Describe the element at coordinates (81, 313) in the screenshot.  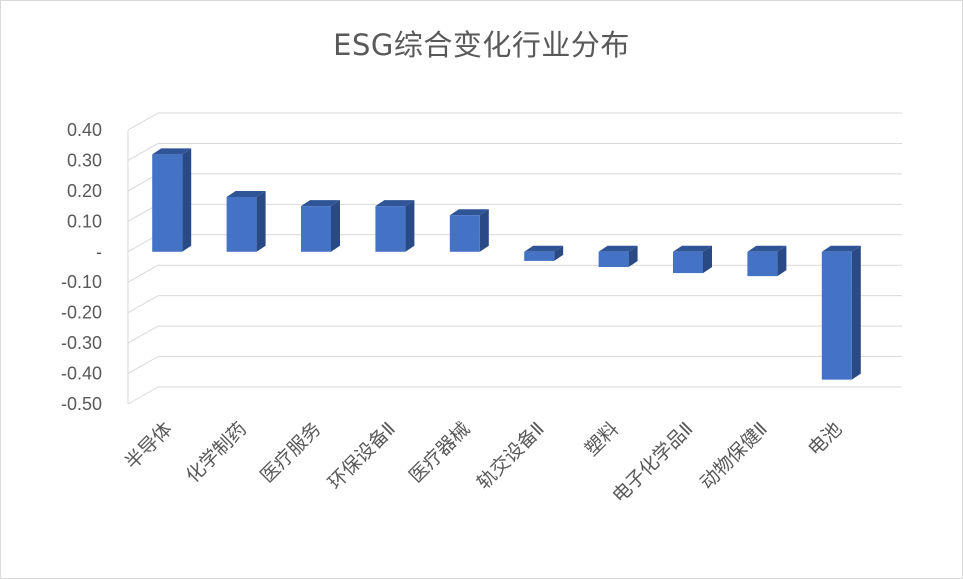
I see `y-tick-label: -0.20` at that location.